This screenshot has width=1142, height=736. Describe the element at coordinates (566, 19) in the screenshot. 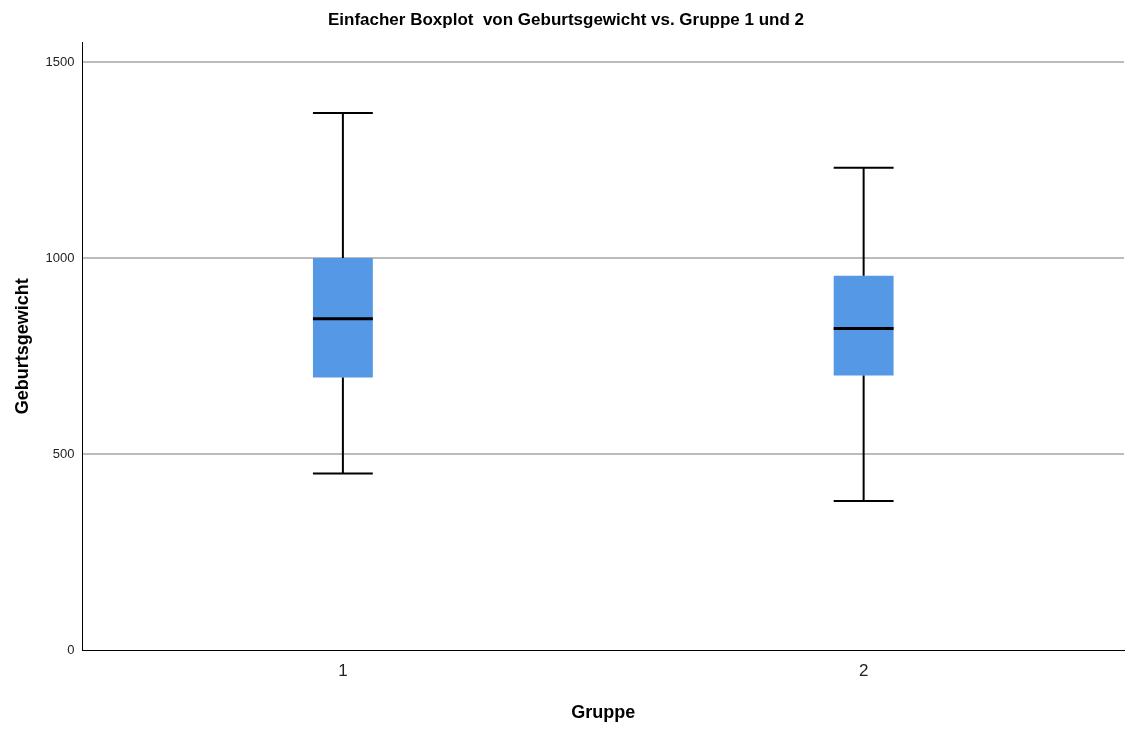

I see `chart-title: Einfacher Boxplot von Geburtsgewicht vs. Gruppe 1 und 2` at that location.